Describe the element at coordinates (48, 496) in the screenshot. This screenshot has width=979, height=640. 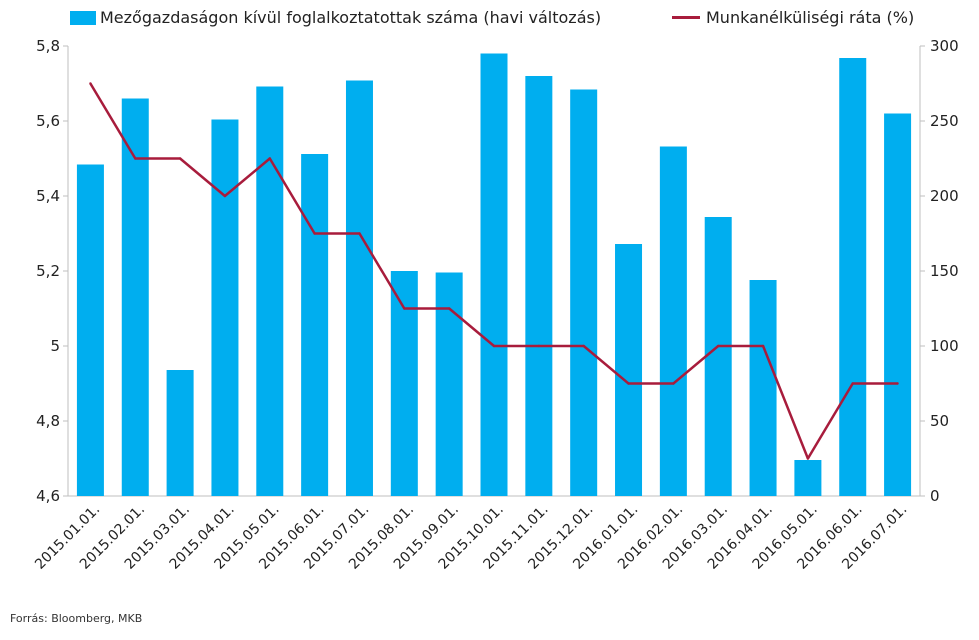
I see `left-tick-label: 4,6` at that location.